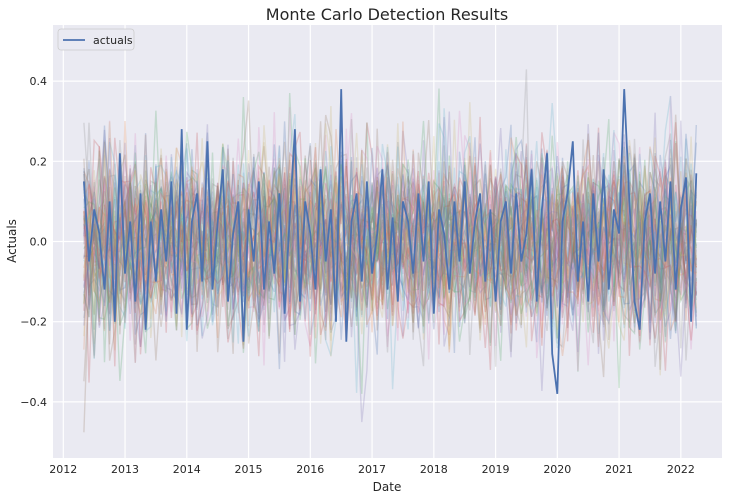  I want to click on y-tick-label: 0.0, so click(39, 242).